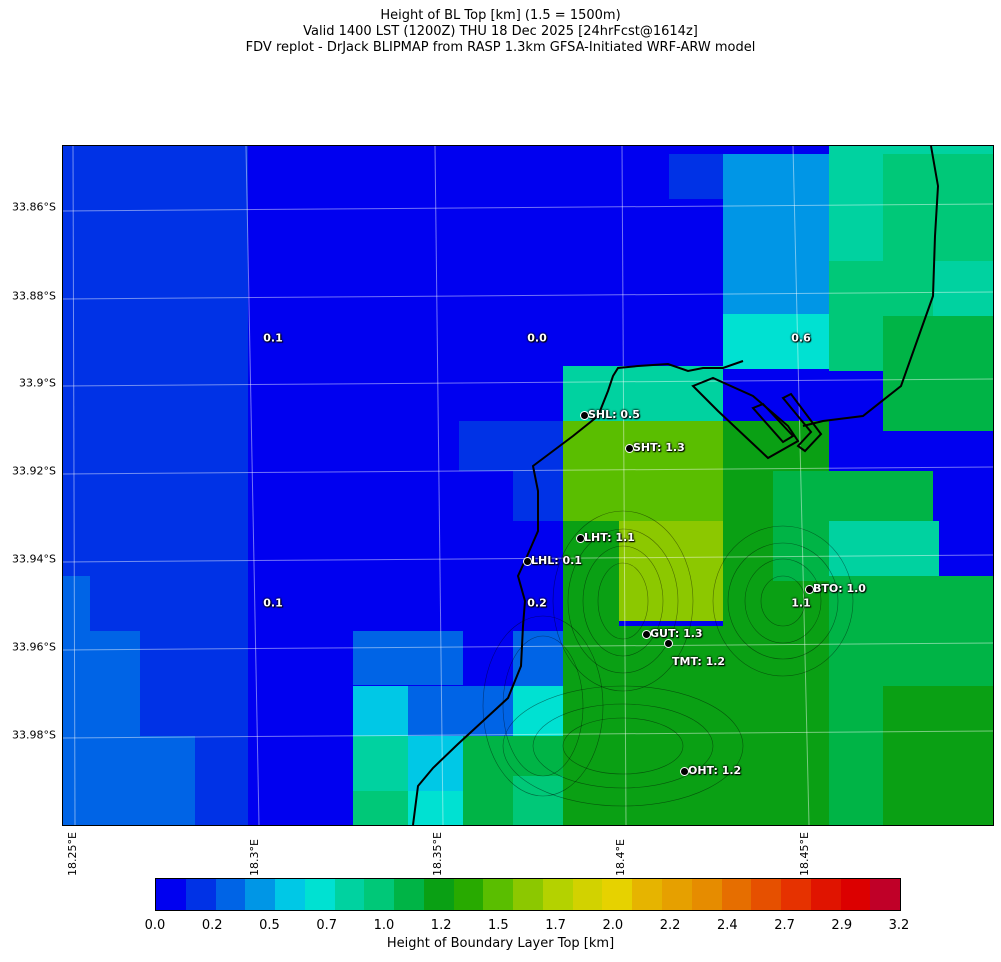 Image resolution: width=1001 pixels, height=962 pixels. I want to click on station-label: BTO: 1.0, so click(839, 588).